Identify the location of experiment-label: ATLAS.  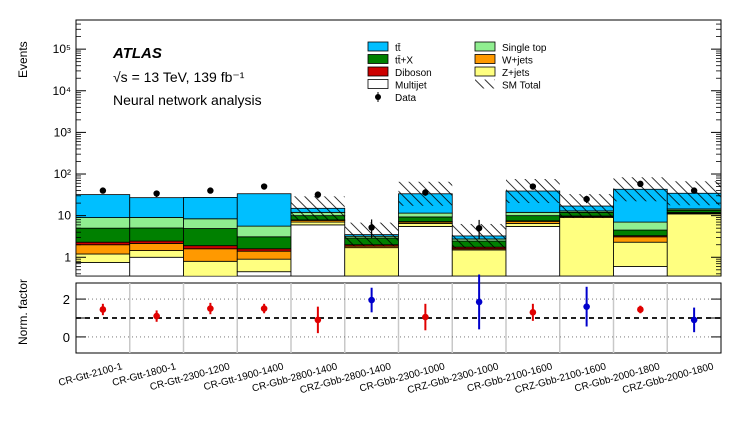
(137, 53).